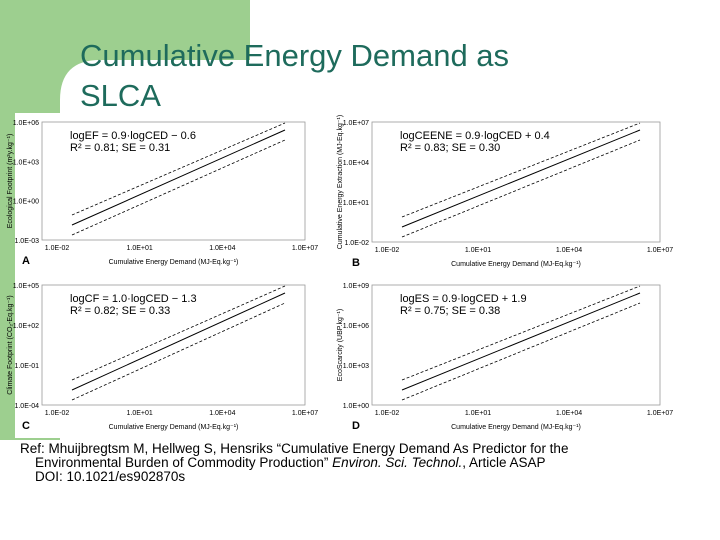 This screenshot has height=540, width=720. What do you see at coordinates (356, 426) in the screenshot?
I see `panel-letter: D` at bounding box center [356, 426].